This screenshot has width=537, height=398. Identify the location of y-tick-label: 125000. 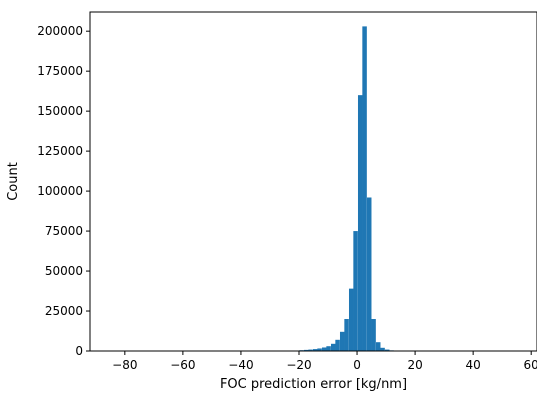
(60, 151).